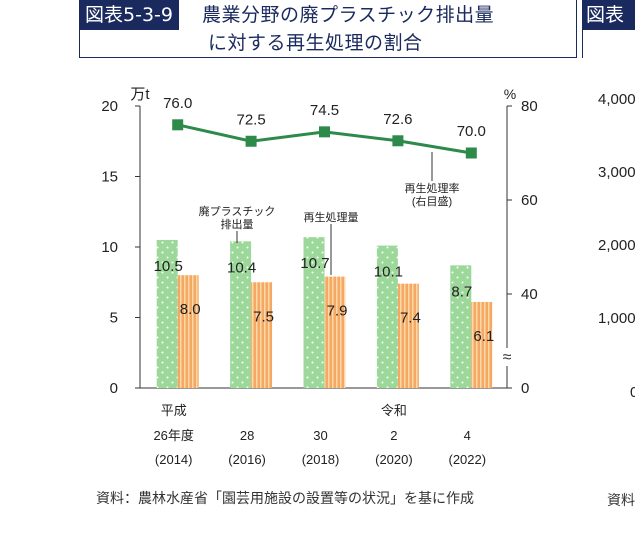 This screenshot has width=635, height=550. Describe the element at coordinates (177, 103) in the screenshot. I see `rate-value-label: 76.0` at that location.